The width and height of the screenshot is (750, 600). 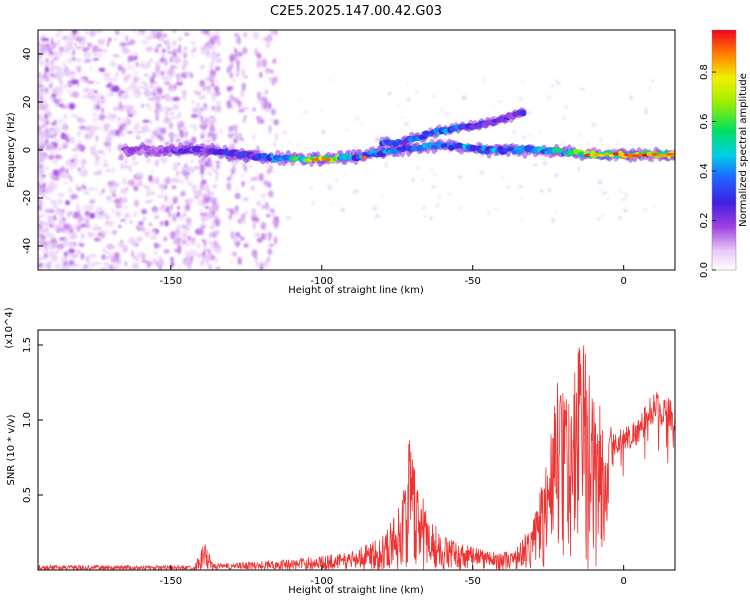 I want to click on snr-y-multiplier: (x10^4), so click(x=9, y=327).